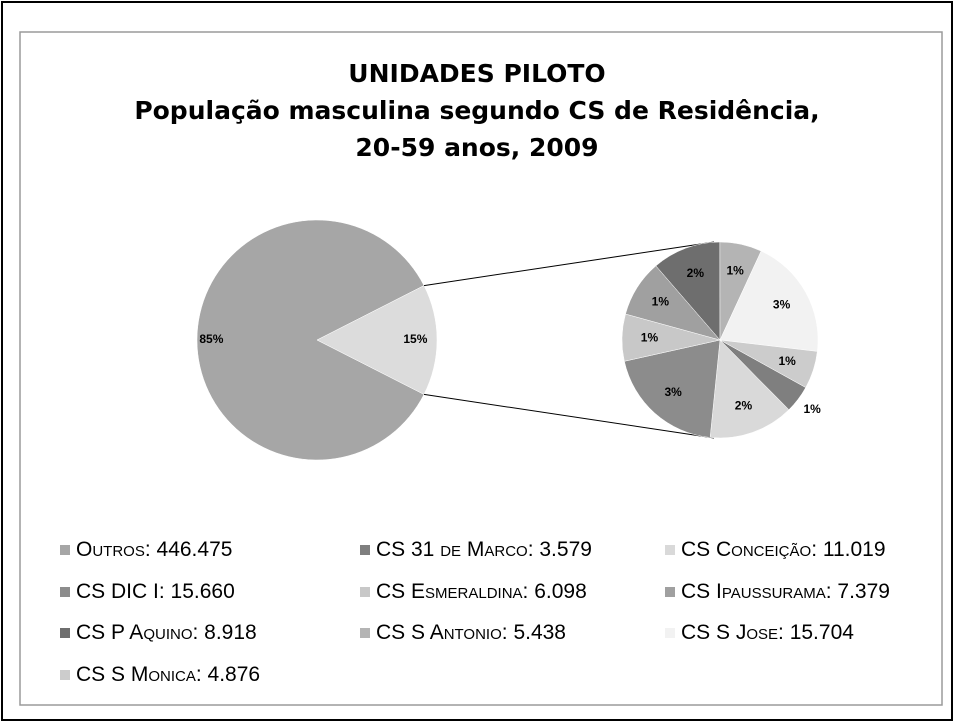 The image size is (954, 722). I want to click on legend-label: CS S Antonio: 5.438, so click(471, 632).